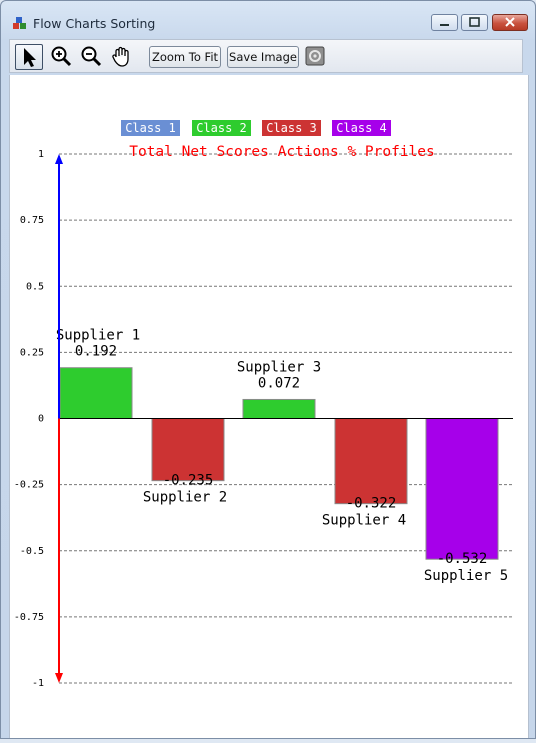 Image resolution: width=536 pixels, height=743 pixels. I want to click on image-settings-button, so click(316, 57).